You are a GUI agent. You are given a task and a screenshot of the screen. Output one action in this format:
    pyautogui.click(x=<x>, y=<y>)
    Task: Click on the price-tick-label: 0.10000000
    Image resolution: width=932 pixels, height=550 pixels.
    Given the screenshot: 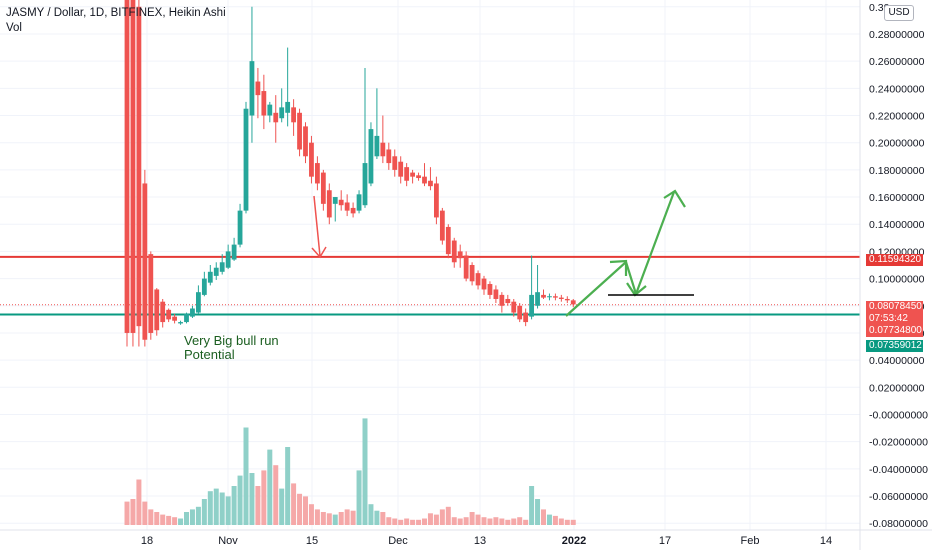 What is the action you would take?
    pyautogui.click(x=897, y=280)
    